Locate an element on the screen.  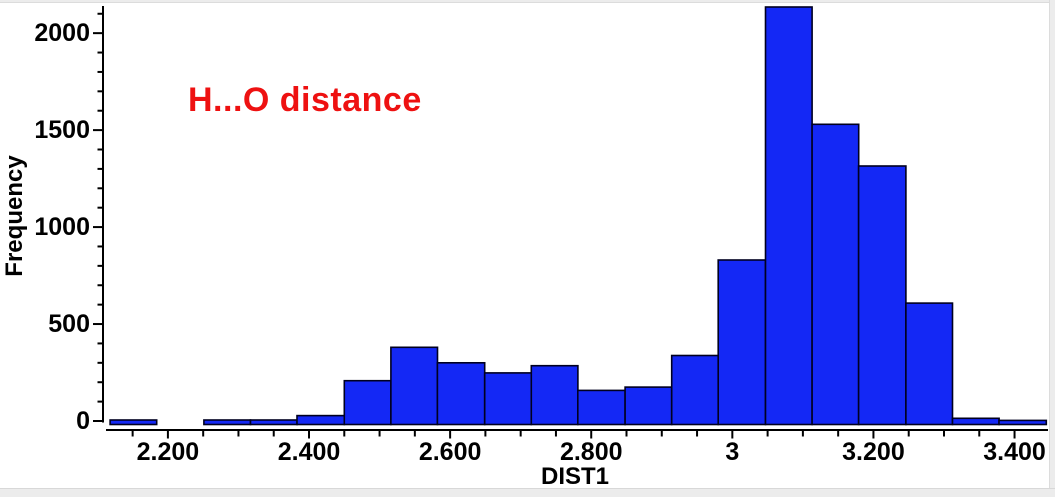
x-tick-label: 2.400 is located at coordinates (309, 452).